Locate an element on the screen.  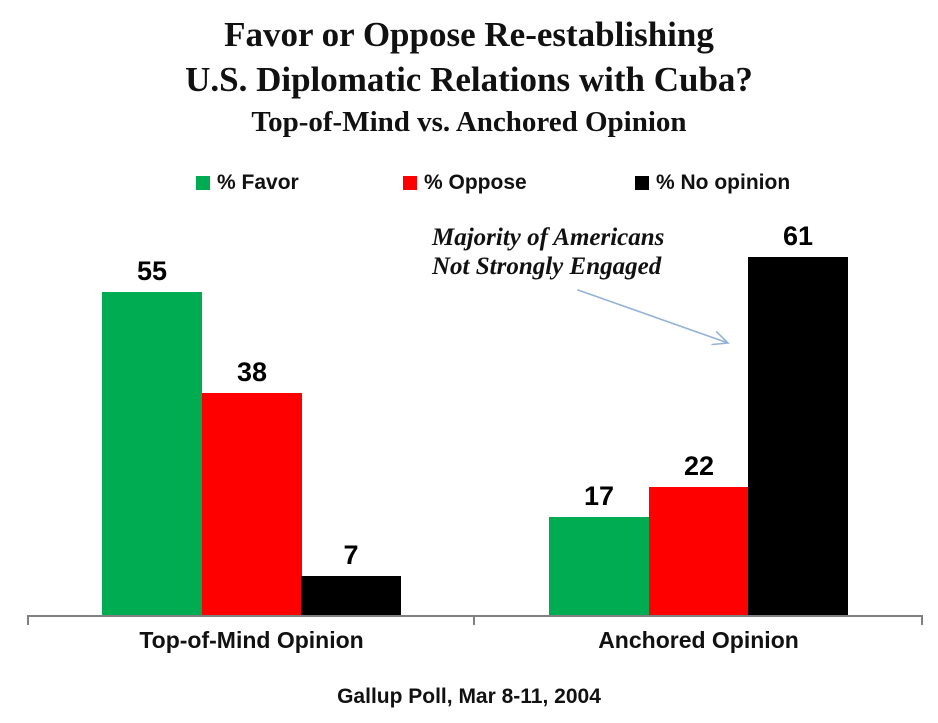
legend-label-favor: % Favor is located at coordinates (258, 182).